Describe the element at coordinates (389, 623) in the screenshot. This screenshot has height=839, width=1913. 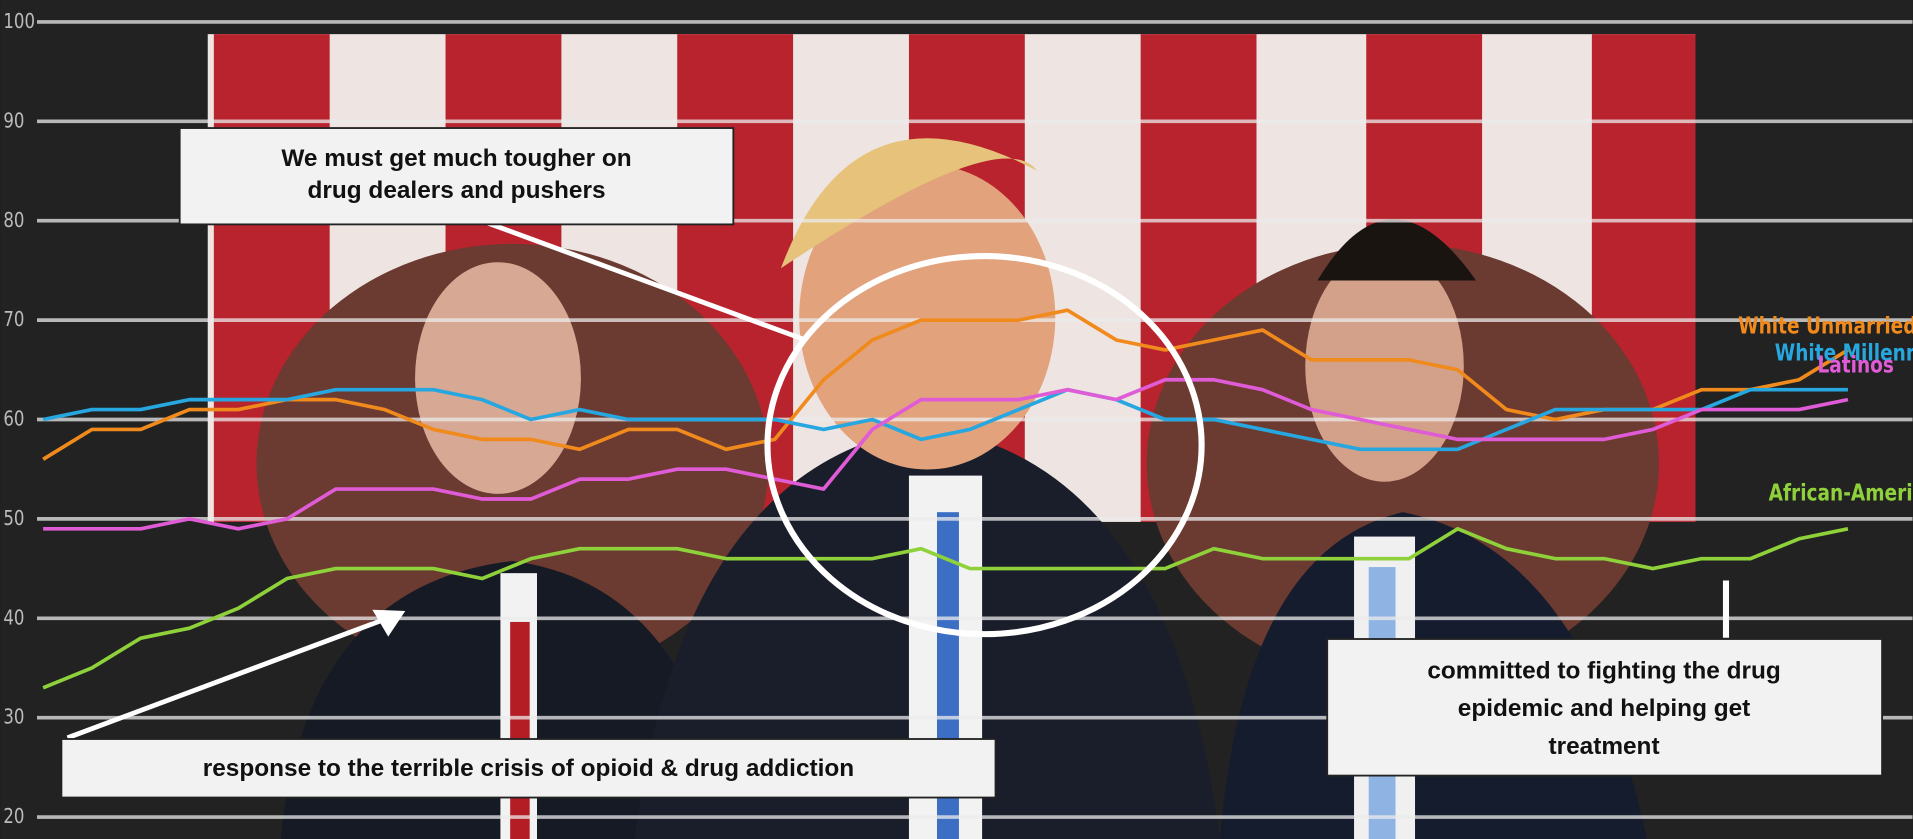
I see `arrow-head` at that location.